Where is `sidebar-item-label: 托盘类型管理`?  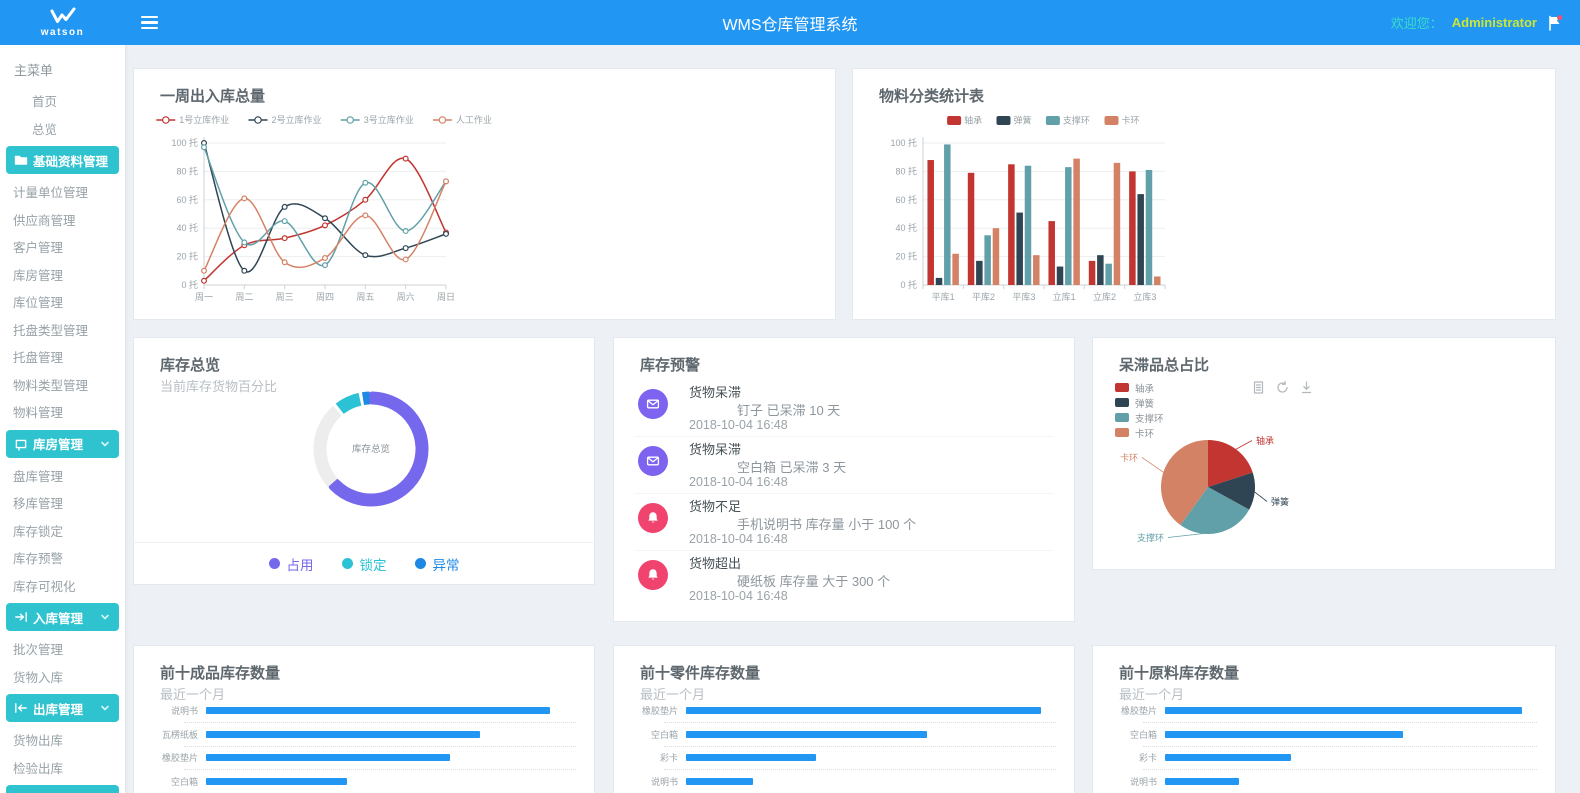
sidebar-item-label: 托盘类型管理 is located at coordinates (51, 330).